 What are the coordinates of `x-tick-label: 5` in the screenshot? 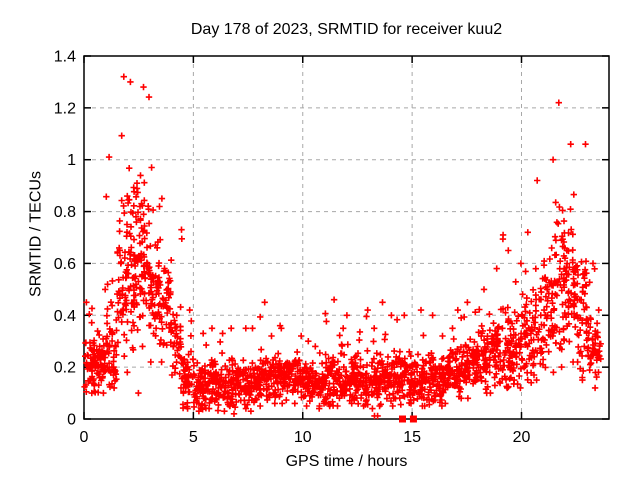 It's located at (193, 437).